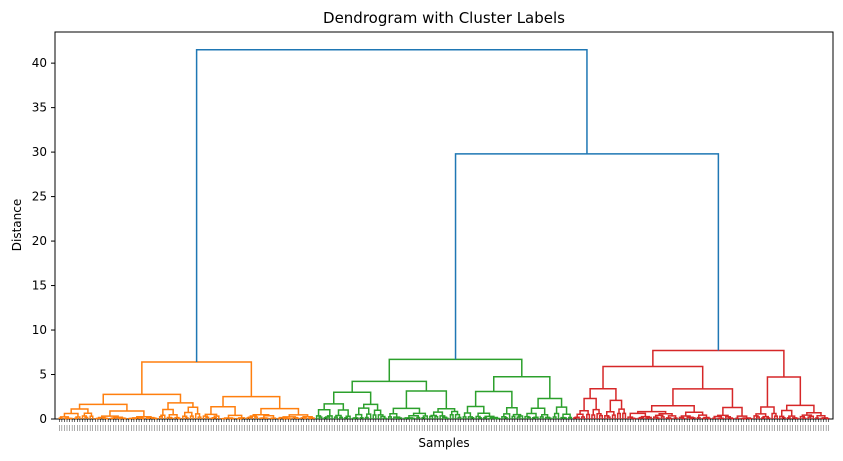 This screenshot has height=461, width=843. What do you see at coordinates (39, 152) in the screenshot?
I see `y-tick-label: 30` at bounding box center [39, 152].